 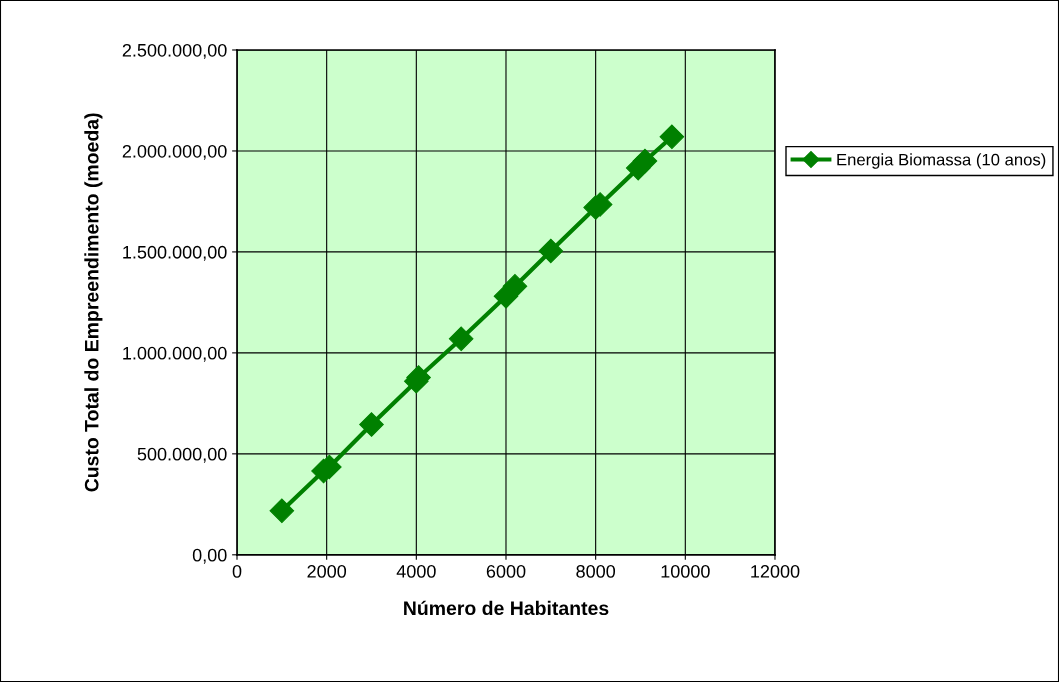 I want to click on y-axis-title: Custo Total do Empreendimento (moeda), so click(x=93, y=302).